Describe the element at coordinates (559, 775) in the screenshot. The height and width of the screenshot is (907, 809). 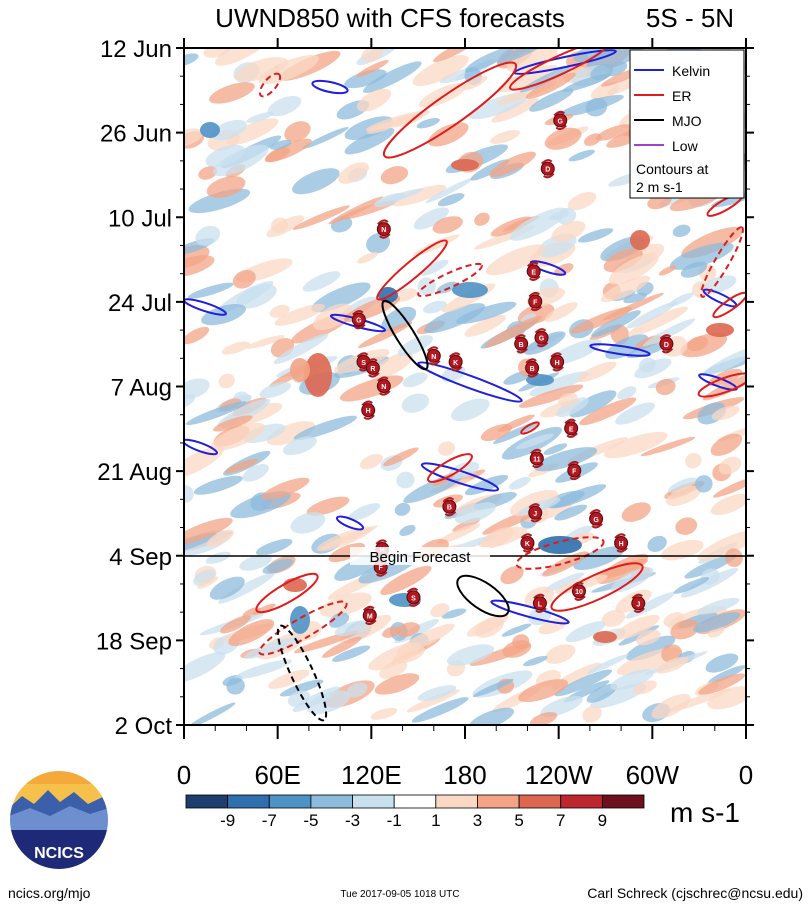
I see `x-tick-label: 120W` at that location.